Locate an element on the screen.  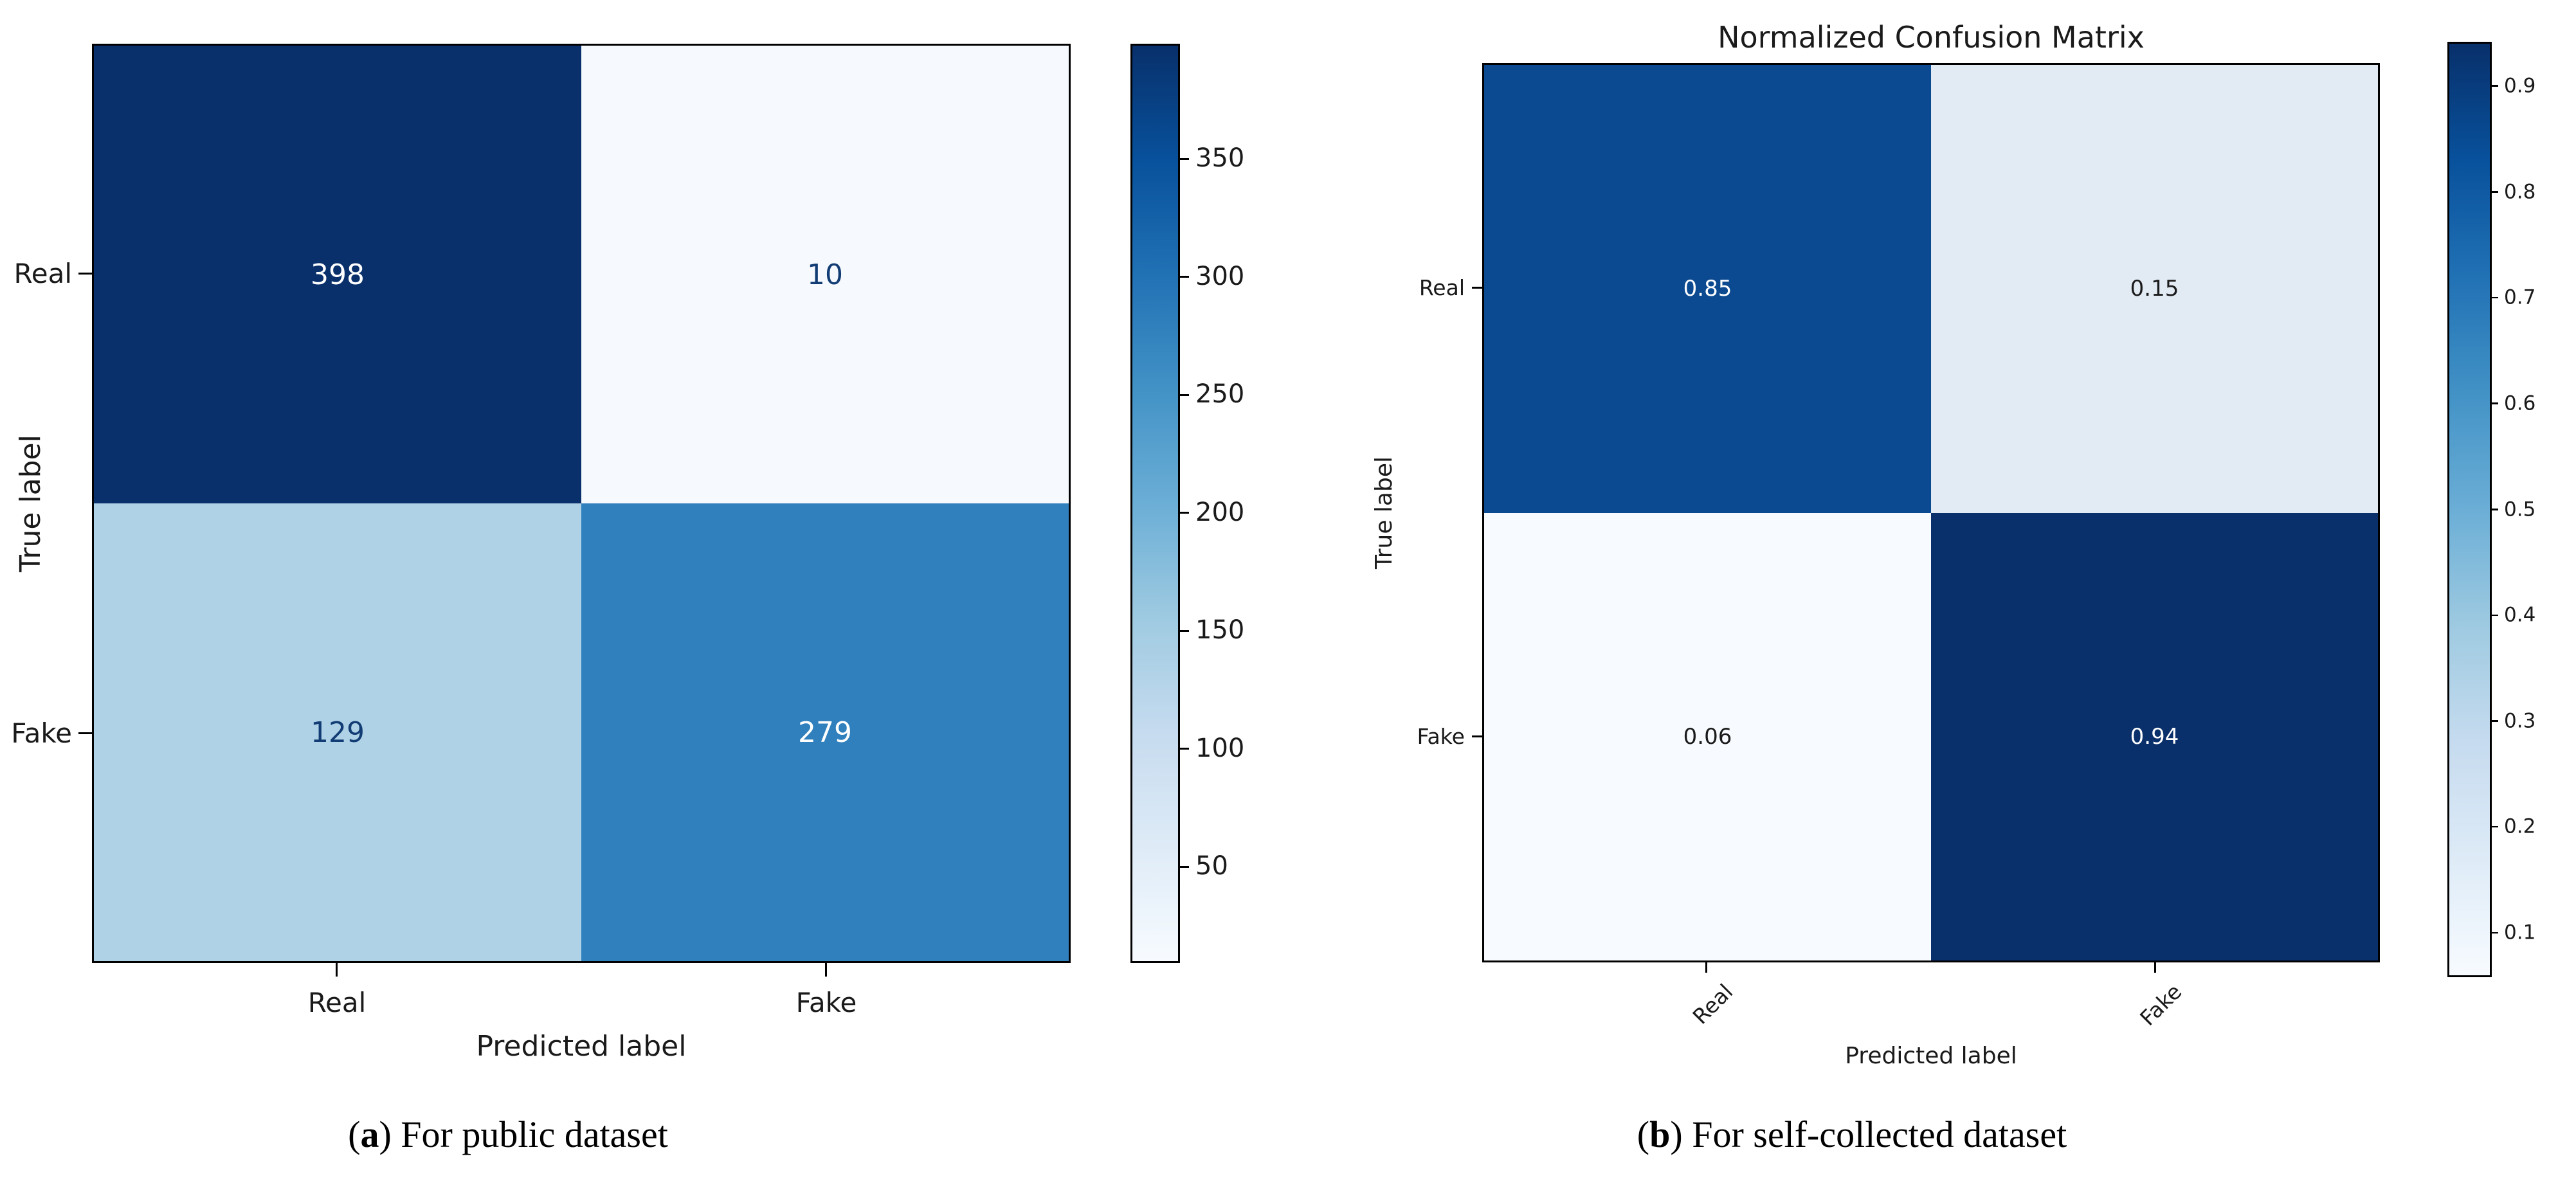
cell-value: 398 is located at coordinates (338, 274).